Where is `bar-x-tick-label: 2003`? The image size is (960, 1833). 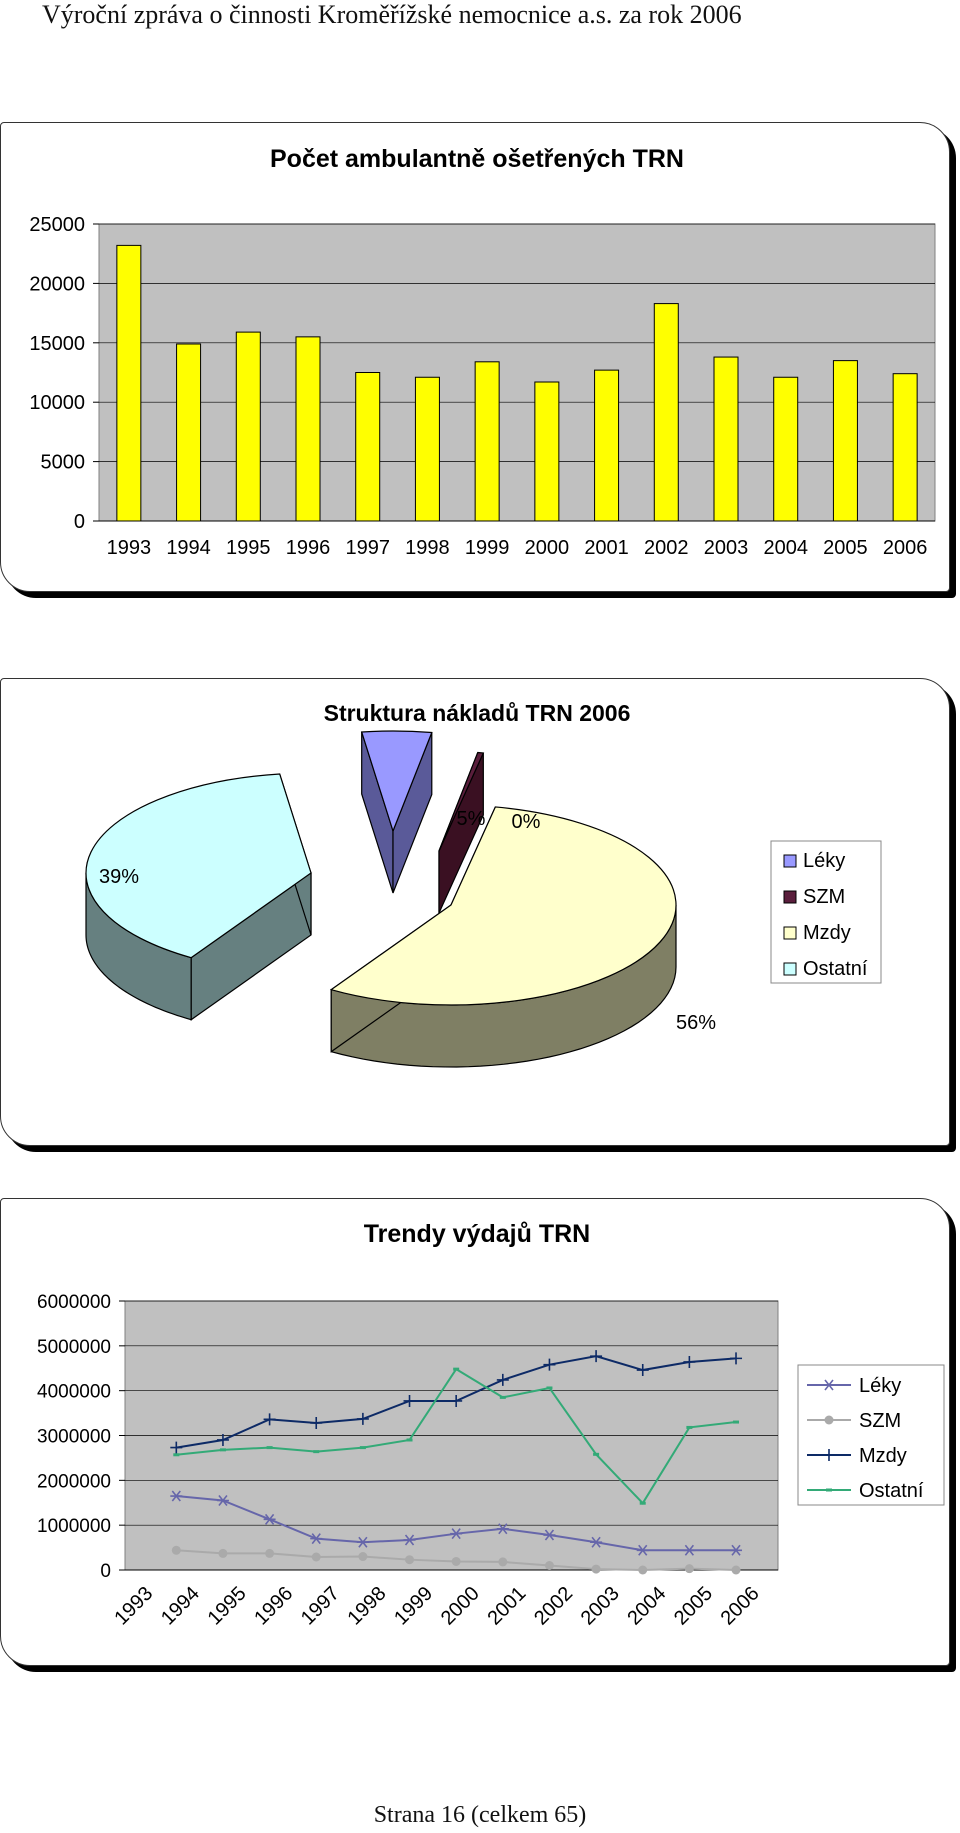 bar-x-tick-label: 2003 is located at coordinates (726, 548).